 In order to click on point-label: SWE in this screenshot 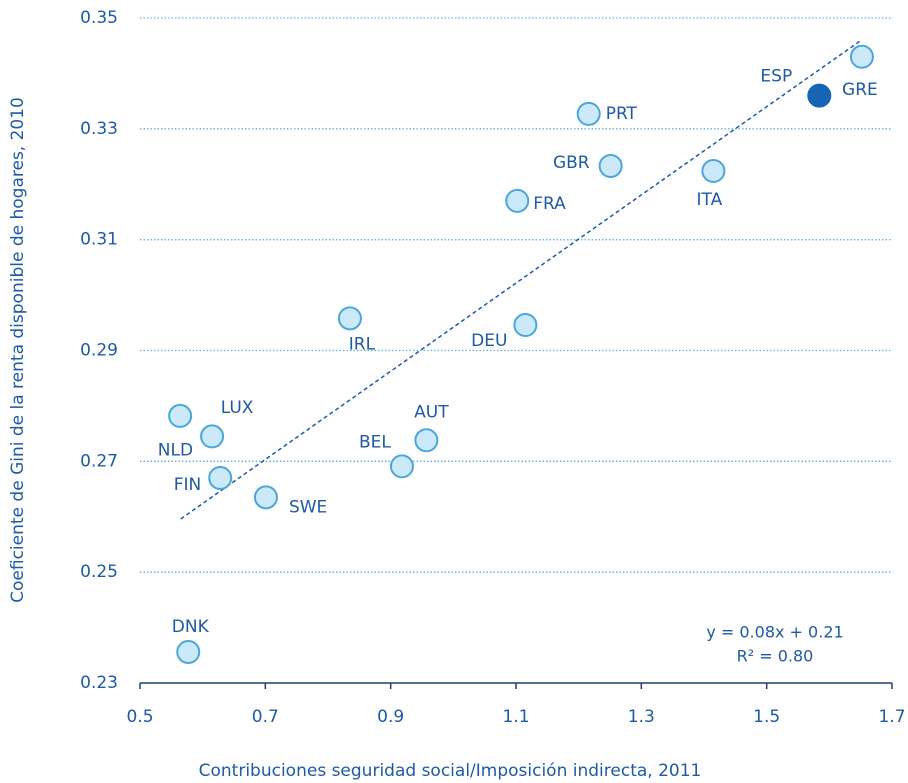, I will do `click(308, 507)`.